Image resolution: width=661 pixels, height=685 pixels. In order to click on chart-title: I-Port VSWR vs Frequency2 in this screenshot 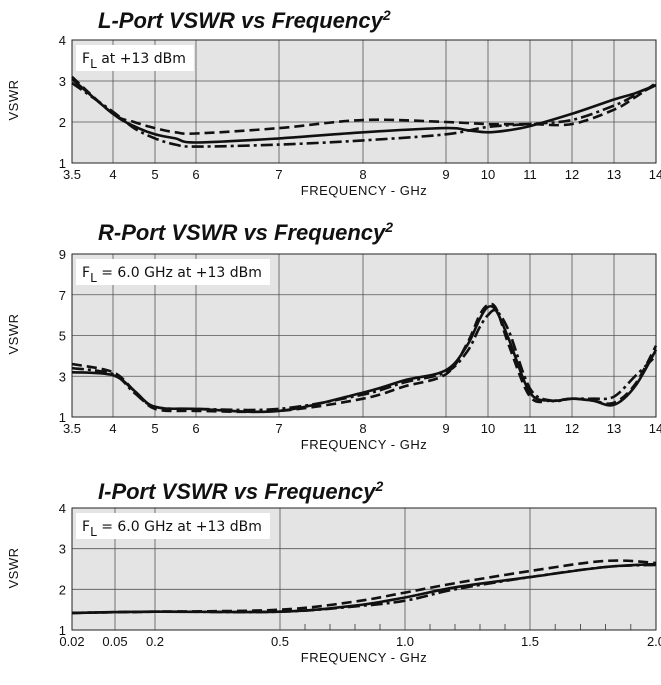, I will do `click(241, 491)`.